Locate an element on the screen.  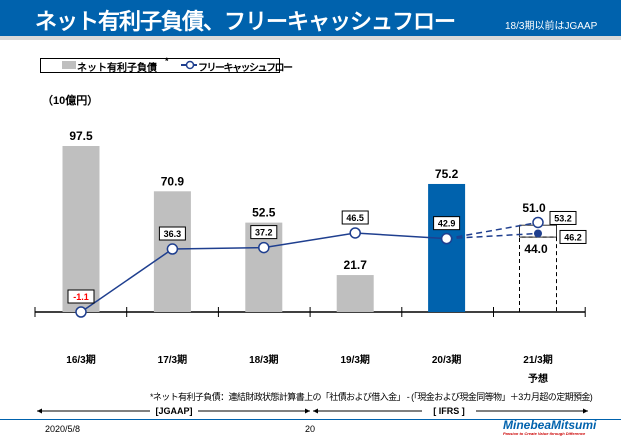
legend: ネット有利子負債 * フリーキャッシュフロー is located at coordinates (166, 65).